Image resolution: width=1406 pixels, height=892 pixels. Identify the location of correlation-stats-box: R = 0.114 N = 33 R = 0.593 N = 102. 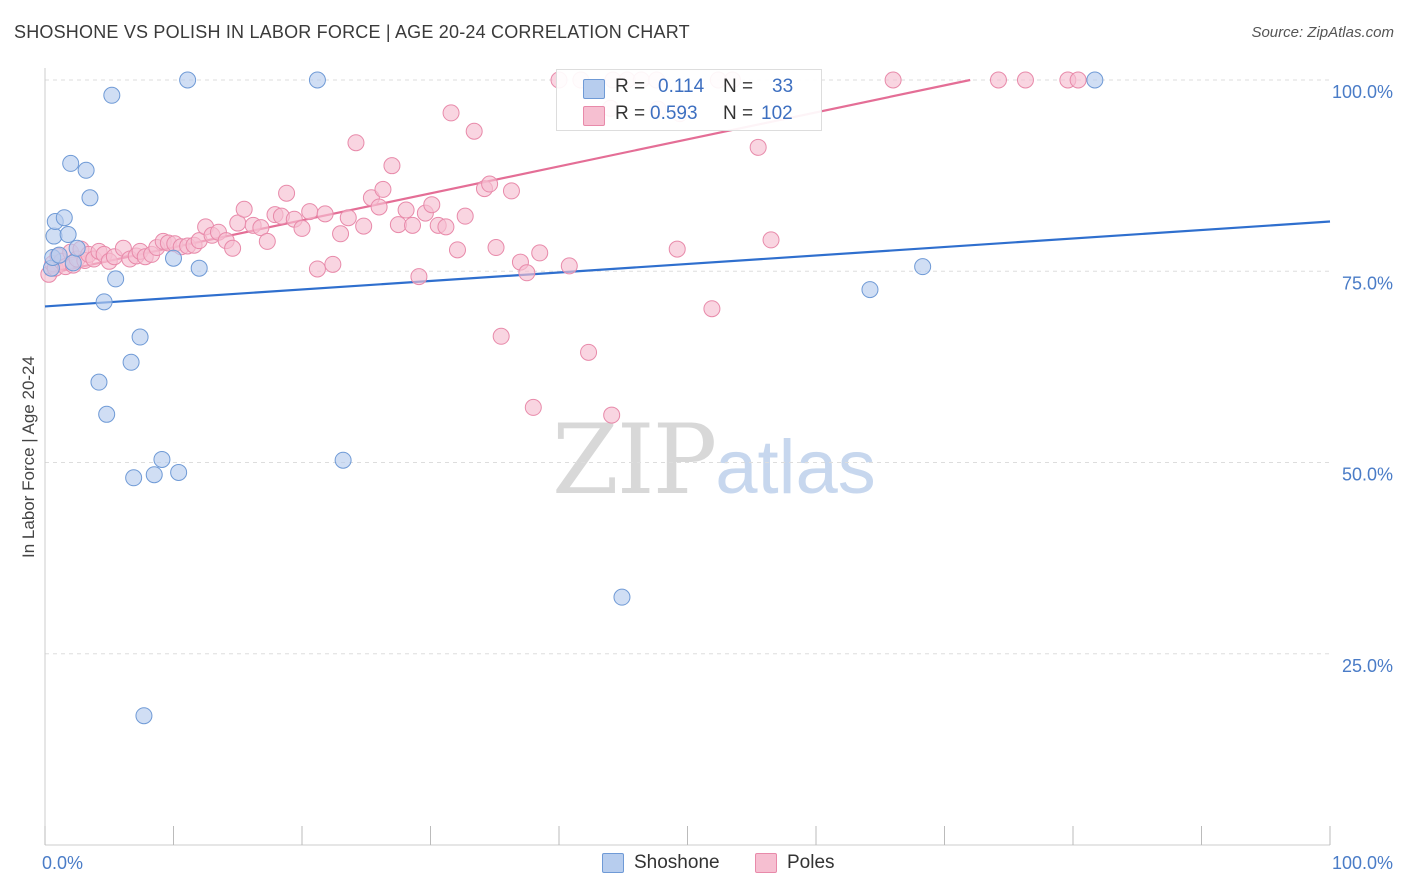
(689, 100).